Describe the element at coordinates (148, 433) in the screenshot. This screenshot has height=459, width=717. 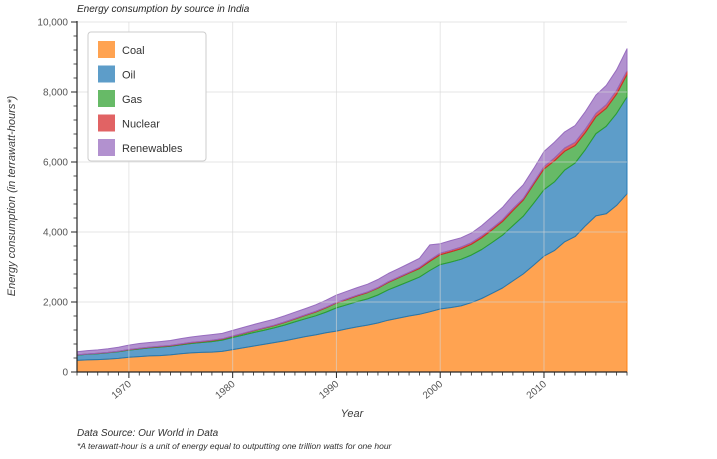
I see `data-source-note: Data Source: Our World in Data` at that location.